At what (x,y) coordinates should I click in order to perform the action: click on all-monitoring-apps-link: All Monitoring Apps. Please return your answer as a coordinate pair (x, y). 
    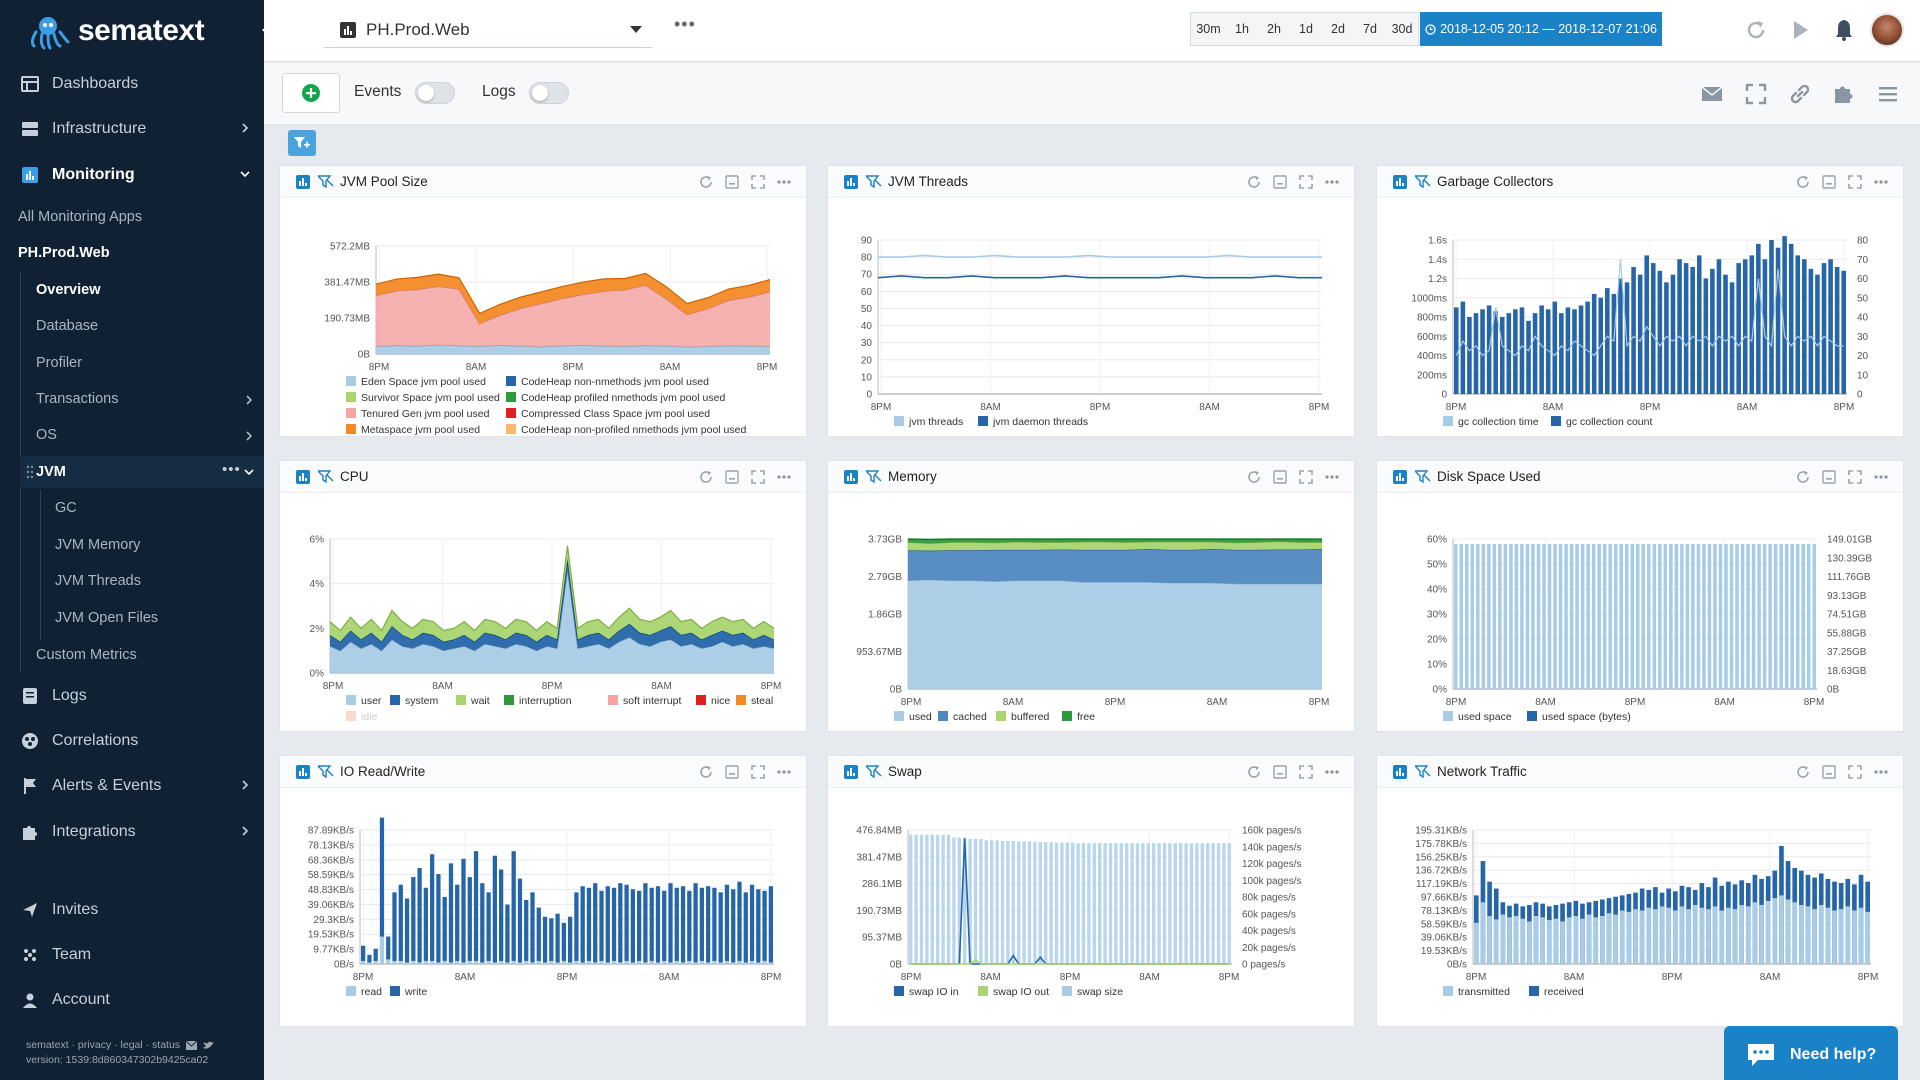
    Looking at the image, I should click on (80, 217).